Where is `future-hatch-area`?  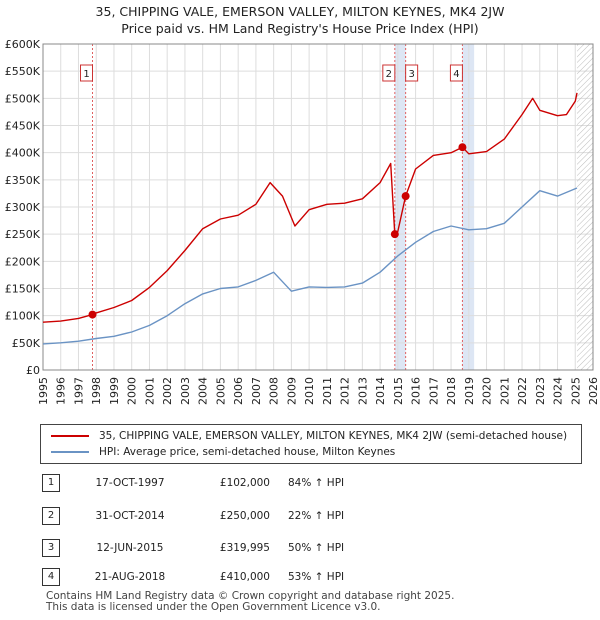 future-hatch-area is located at coordinates (585, 207).